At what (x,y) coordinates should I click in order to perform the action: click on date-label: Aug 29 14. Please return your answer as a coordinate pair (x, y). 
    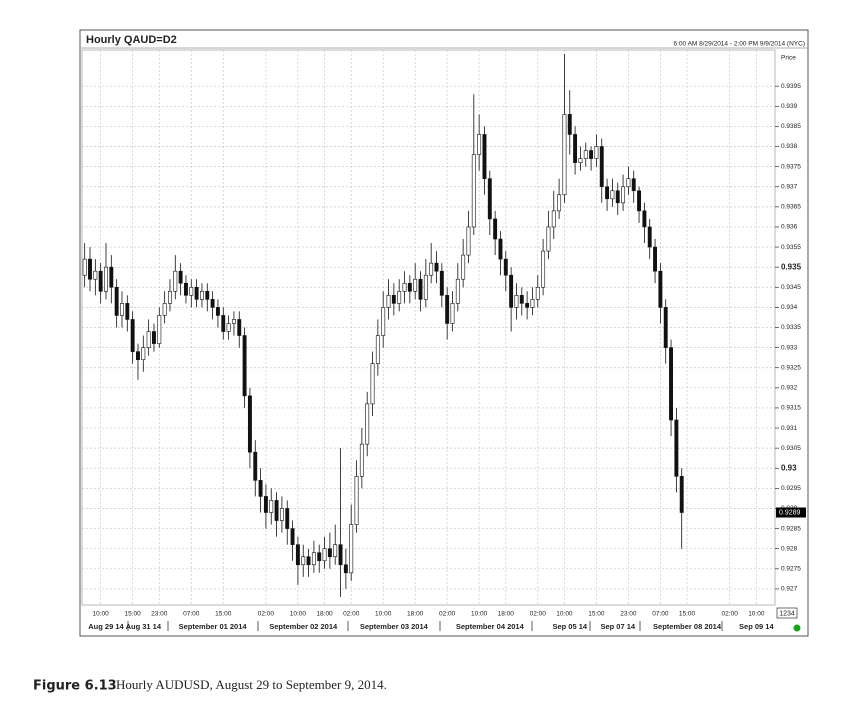
    Looking at the image, I should click on (106, 626).